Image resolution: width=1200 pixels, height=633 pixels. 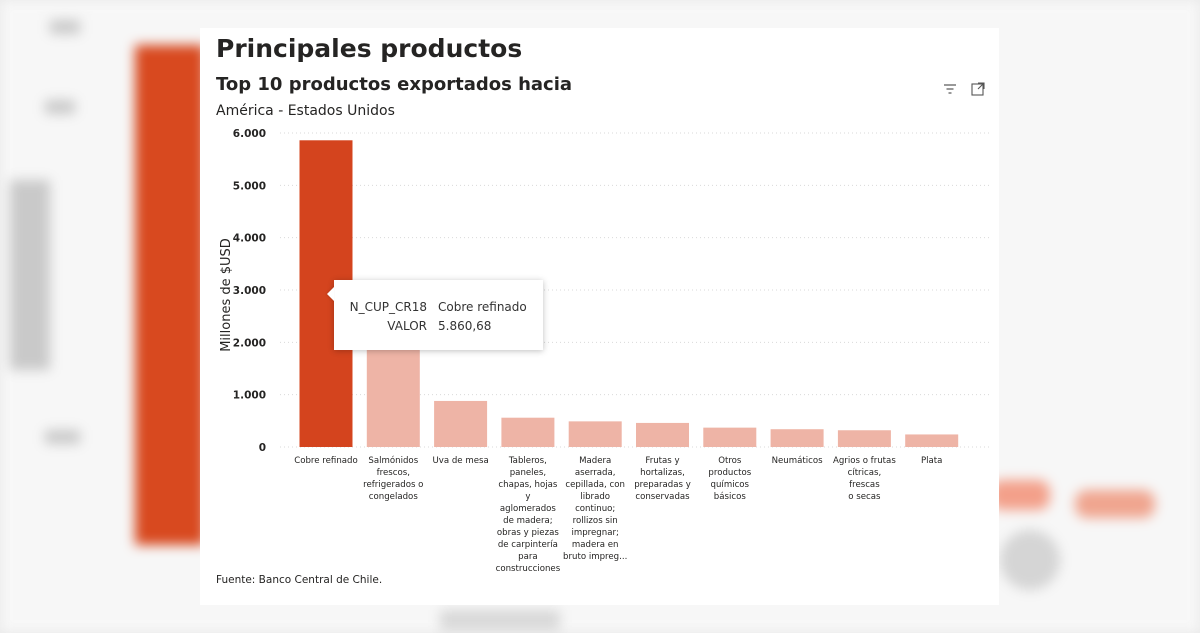 What do you see at coordinates (730, 485) in the screenshot?
I see `x-tick-label-line: químicos` at bounding box center [730, 485].